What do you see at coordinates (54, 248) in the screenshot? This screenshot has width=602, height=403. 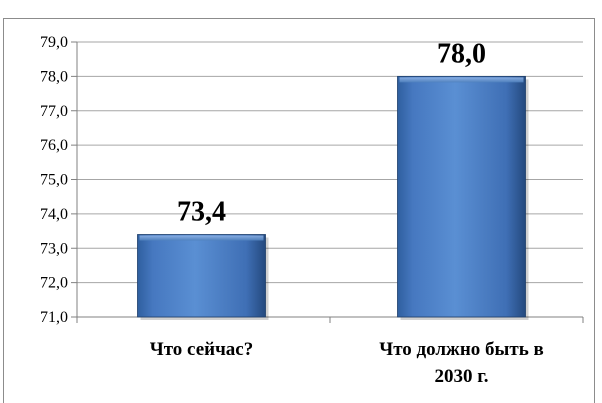 I see `y-tick-label: 73,0` at bounding box center [54, 248].